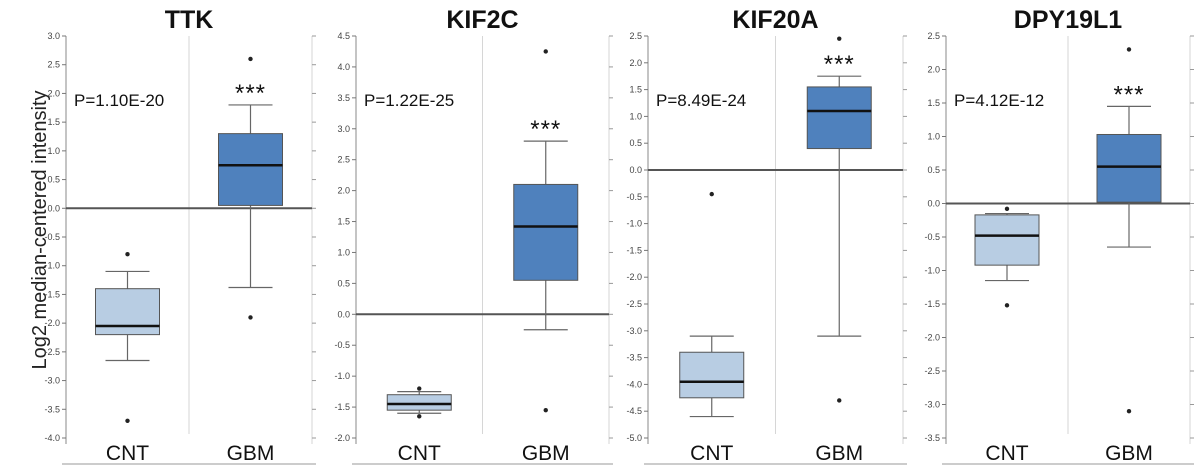  What do you see at coordinates (634, 438) in the screenshot?
I see `y-tick-label: -5.0` at bounding box center [634, 438].